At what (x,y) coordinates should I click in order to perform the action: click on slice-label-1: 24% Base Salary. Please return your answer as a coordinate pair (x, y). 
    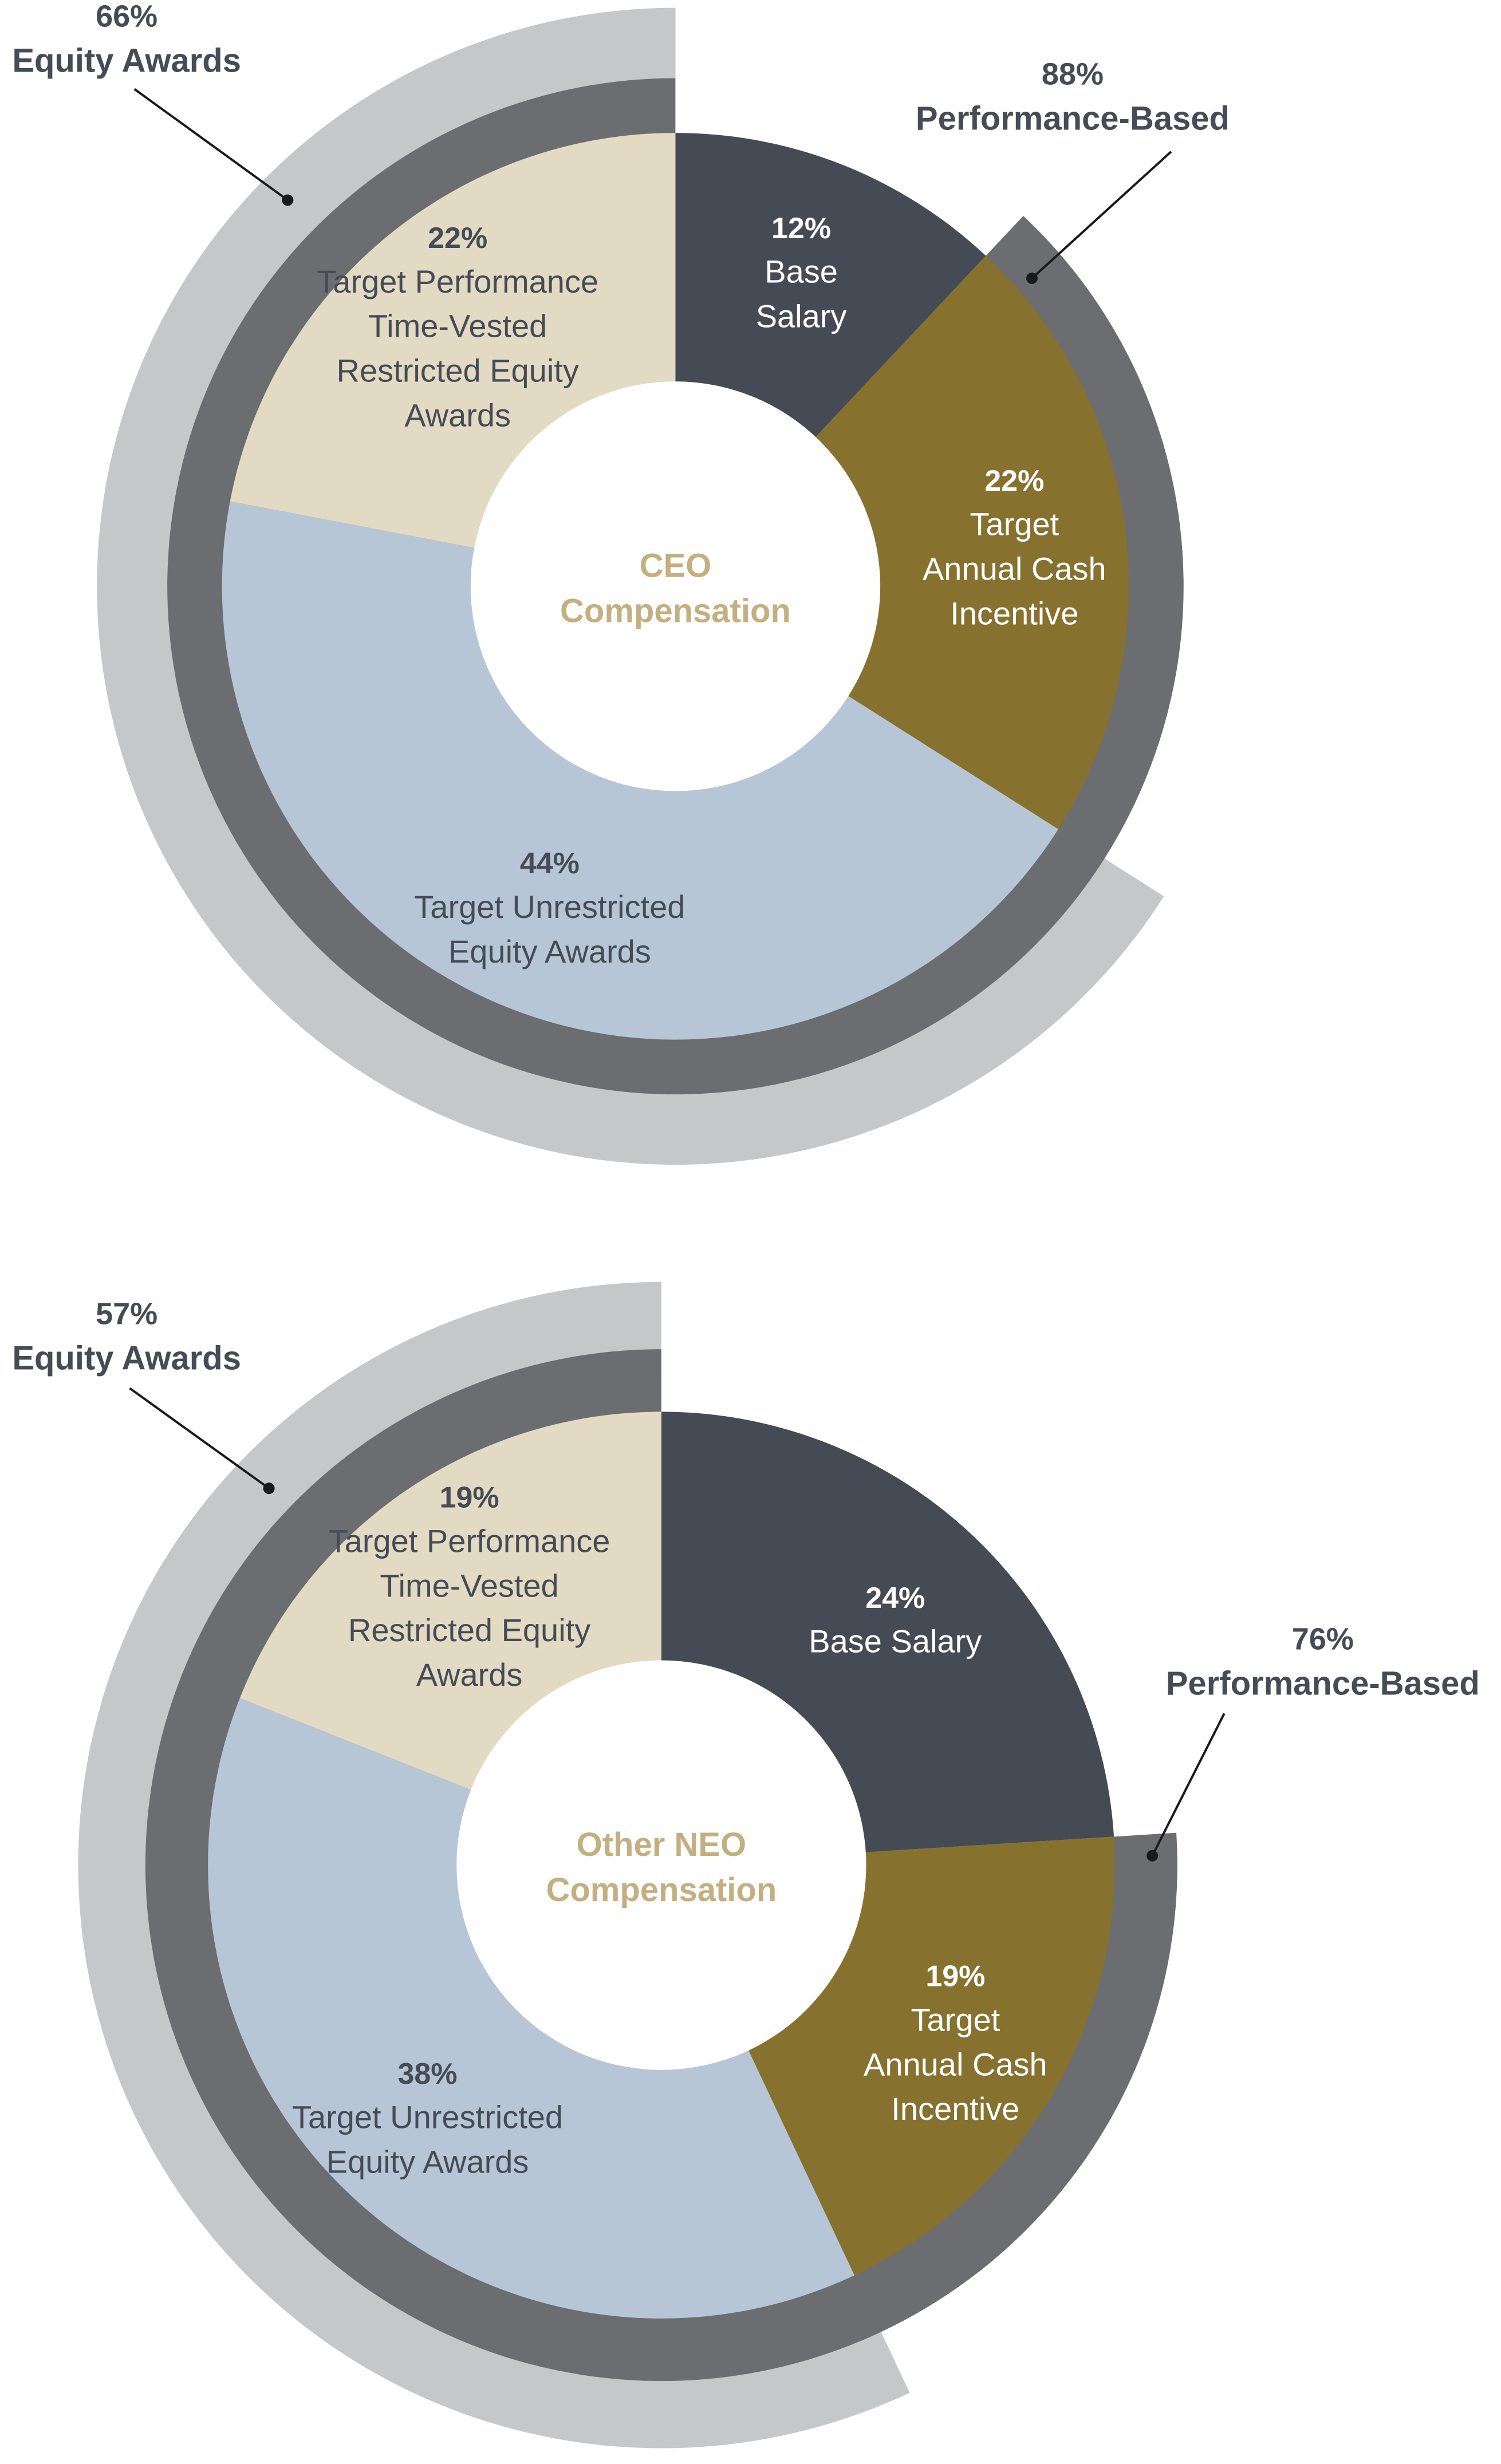
    Looking at the image, I should click on (896, 1620).